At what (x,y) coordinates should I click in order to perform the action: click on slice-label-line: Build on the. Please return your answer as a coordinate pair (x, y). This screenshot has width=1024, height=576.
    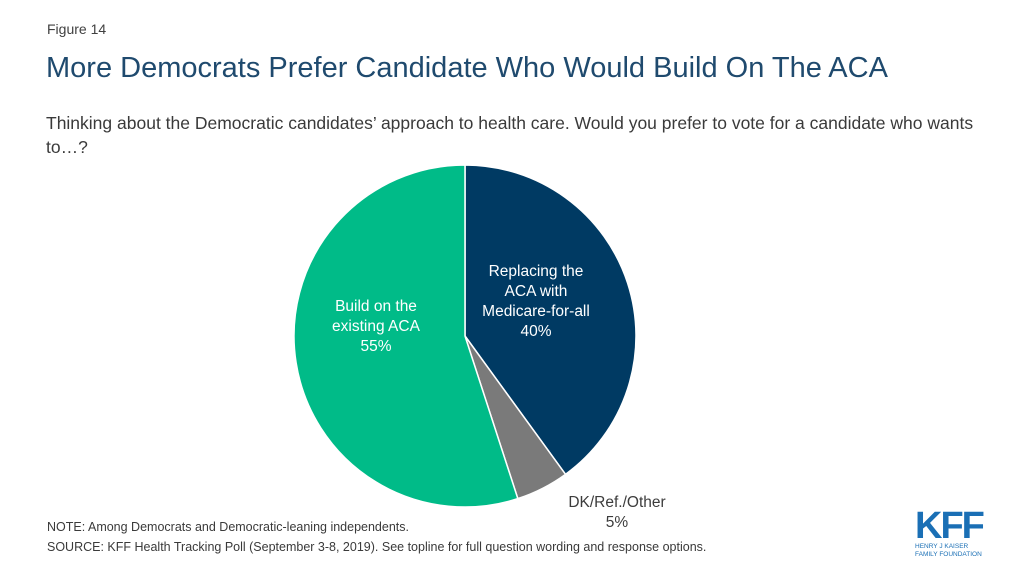
    Looking at the image, I should click on (376, 306).